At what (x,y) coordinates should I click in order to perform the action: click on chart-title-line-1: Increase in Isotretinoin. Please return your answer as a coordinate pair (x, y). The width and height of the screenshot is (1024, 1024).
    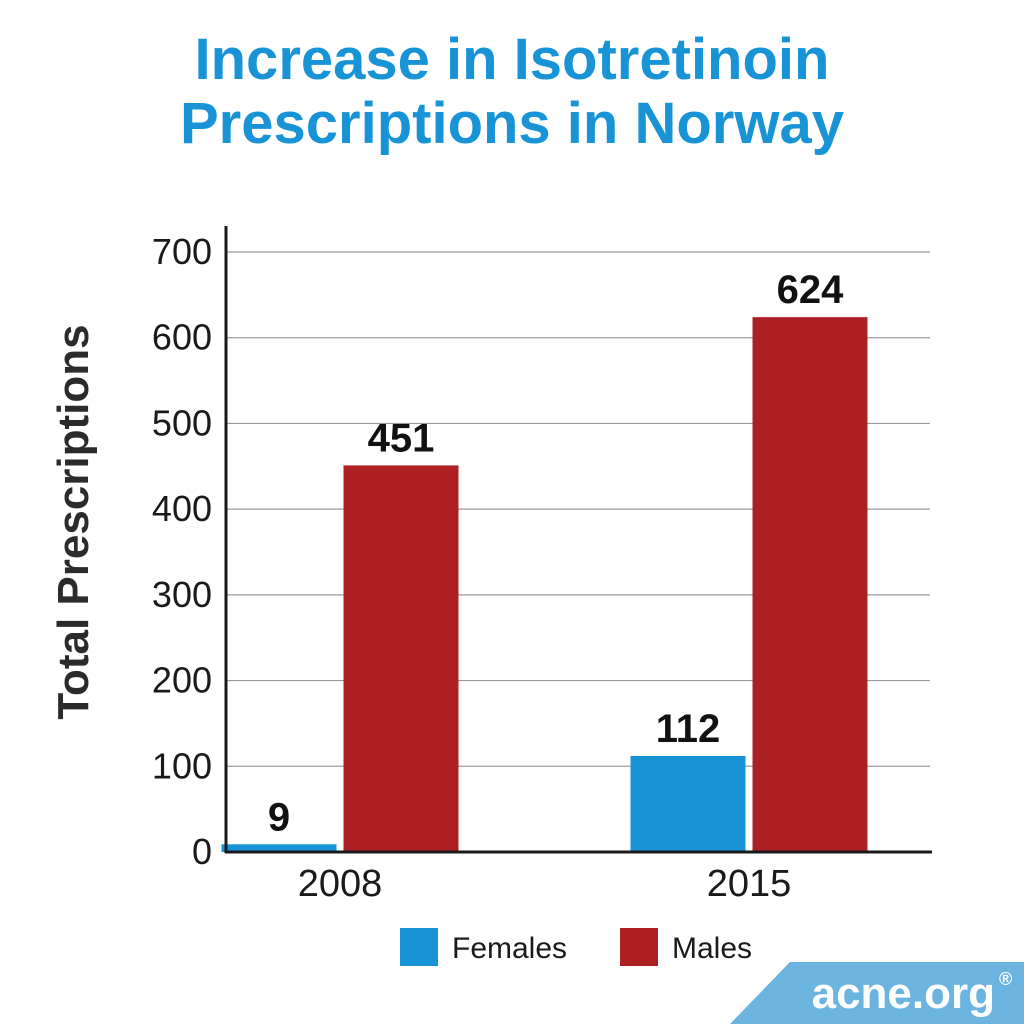
    Looking at the image, I should click on (512, 59).